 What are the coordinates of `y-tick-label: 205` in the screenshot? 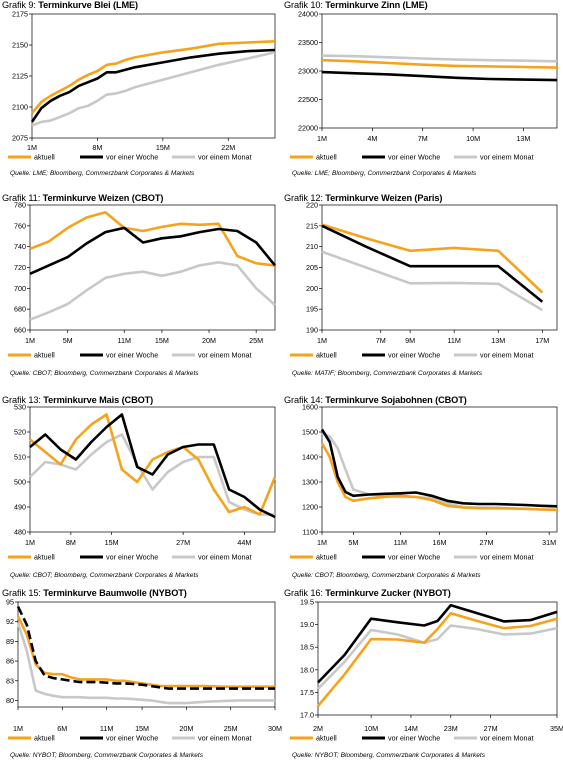 It's located at (312, 267).